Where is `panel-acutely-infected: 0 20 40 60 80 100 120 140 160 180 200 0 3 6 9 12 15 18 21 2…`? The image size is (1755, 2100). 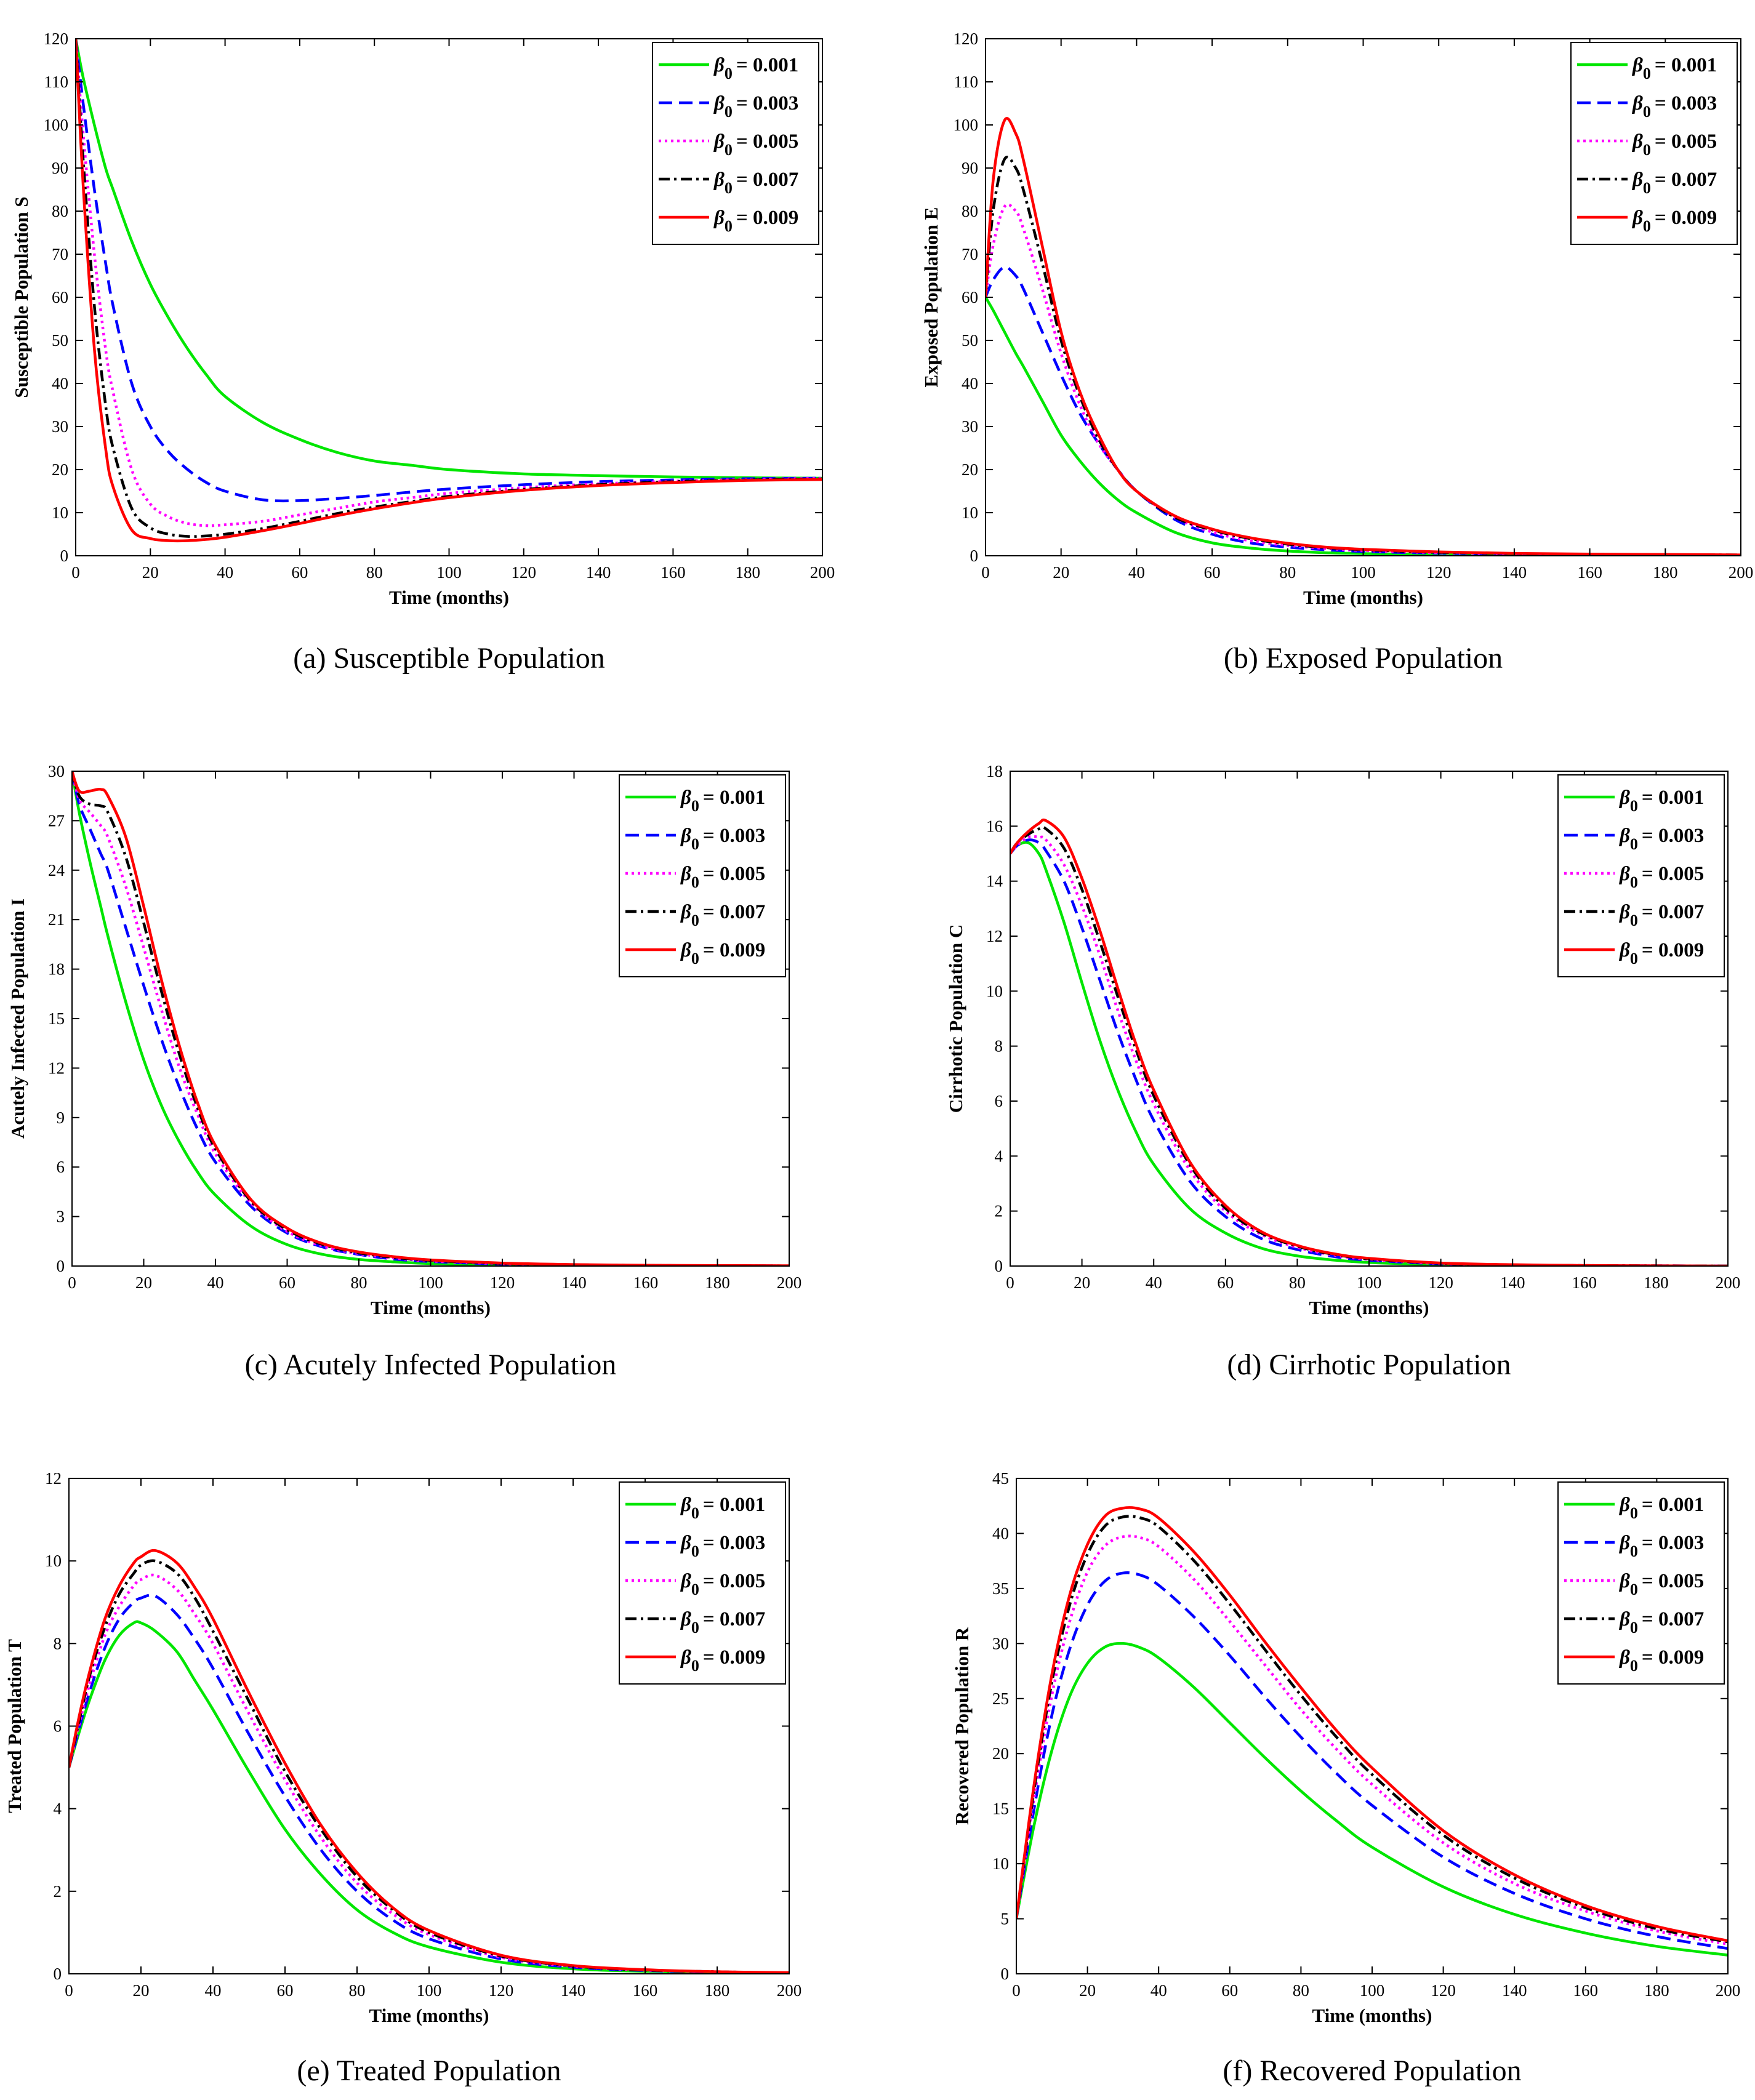 panel-acutely-infected: 0 20 40 60 80 100 120 140 160 180 200 0 3 6 9 12 15 18 21 2… is located at coordinates (404, 1071).